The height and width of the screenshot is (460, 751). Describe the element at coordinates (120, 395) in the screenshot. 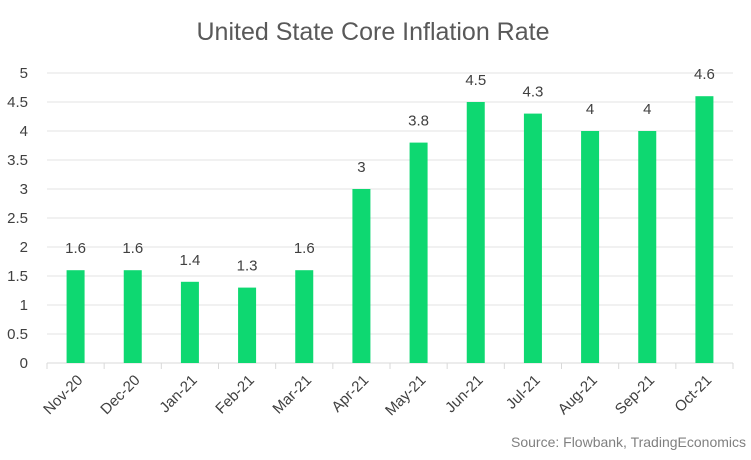

I see `x-tick-label: Dec-20` at that location.